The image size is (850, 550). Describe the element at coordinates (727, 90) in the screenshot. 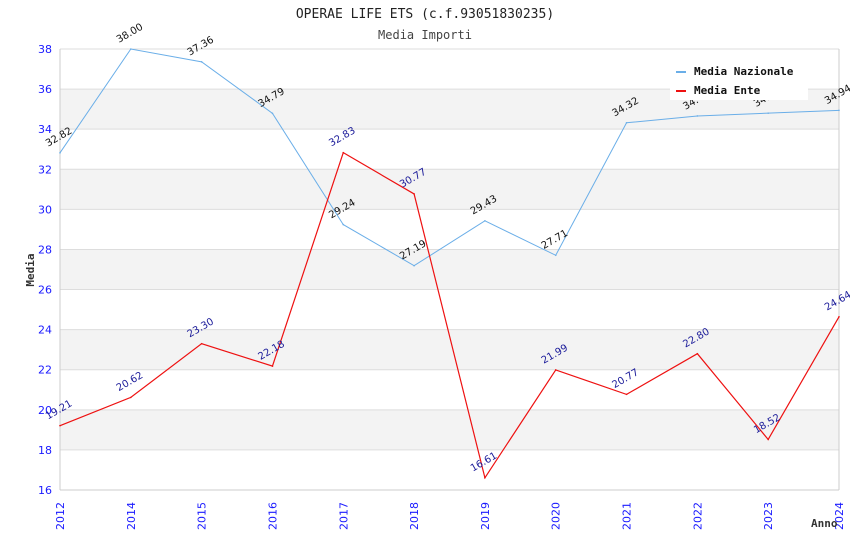

I see `legend-label-media-ente: Media Ente` at that location.